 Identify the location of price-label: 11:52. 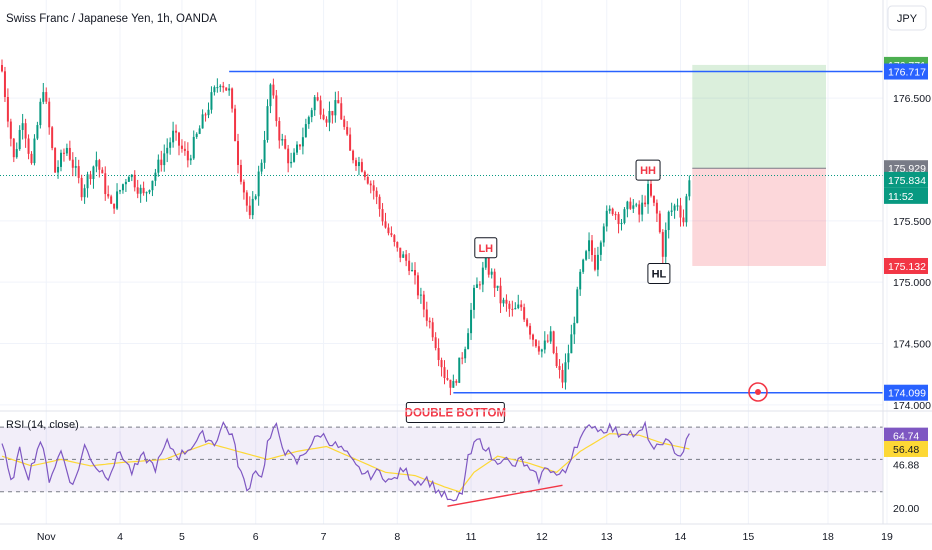
(906, 195).